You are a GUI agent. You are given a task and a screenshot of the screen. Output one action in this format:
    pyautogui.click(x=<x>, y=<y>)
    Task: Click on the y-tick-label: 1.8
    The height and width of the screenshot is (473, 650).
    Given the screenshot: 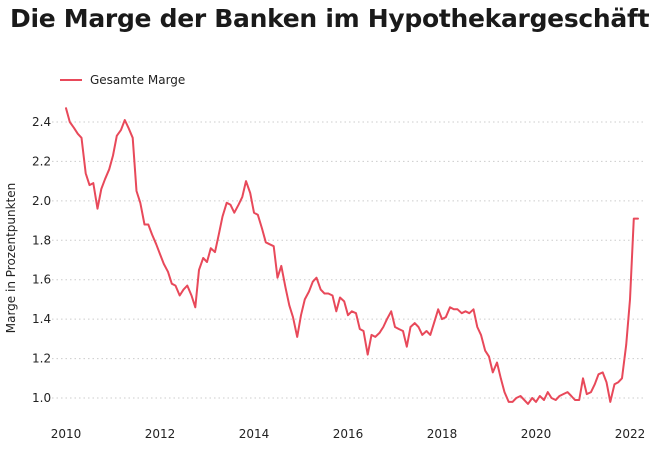 What is the action you would take?
    pyautogui.click(x=41, y=240)
    